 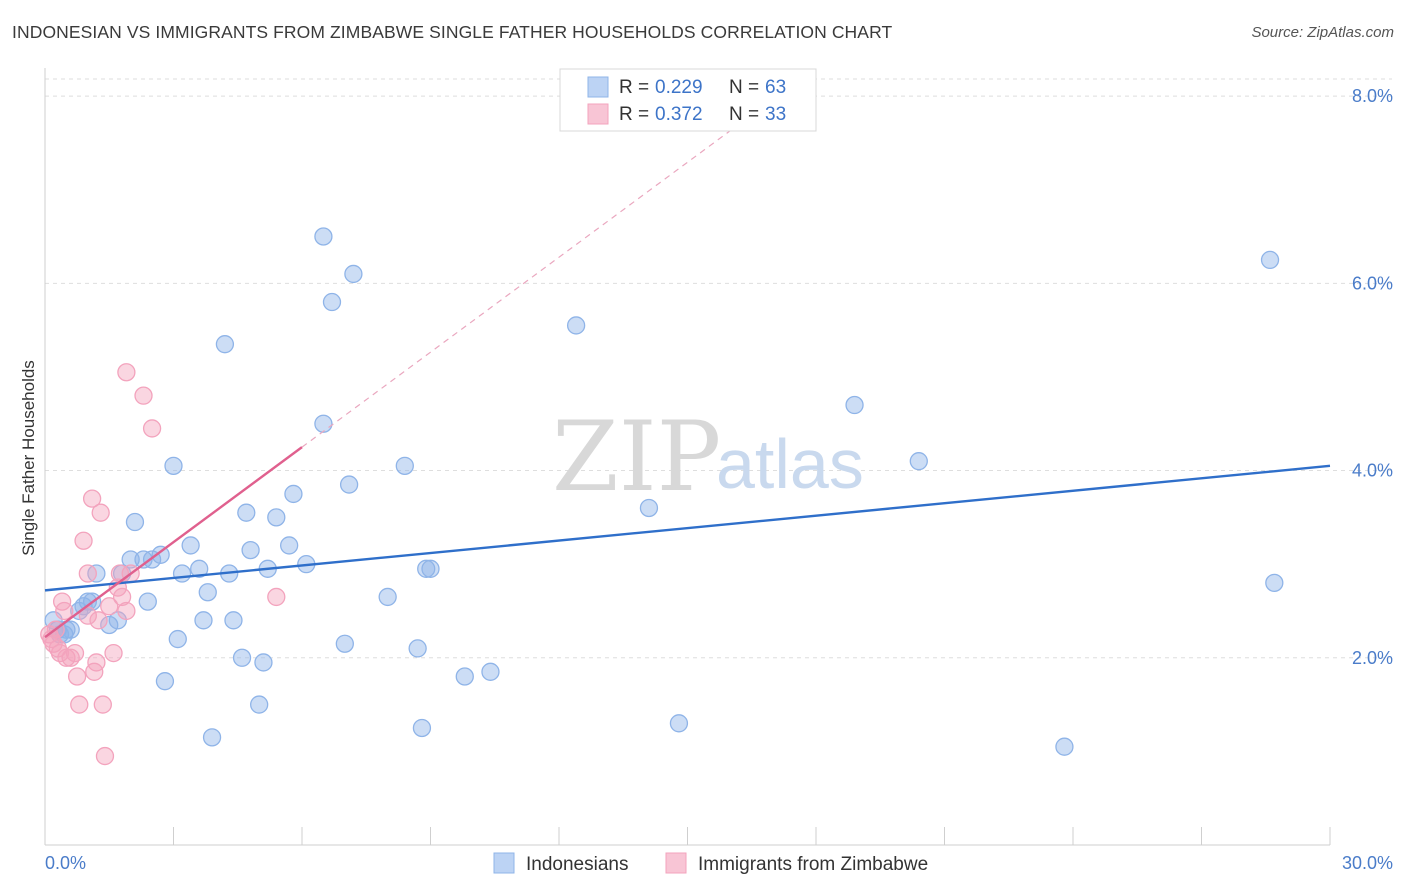 I want to click on legend-swatch-indonesians, so click(x=598, y=87).